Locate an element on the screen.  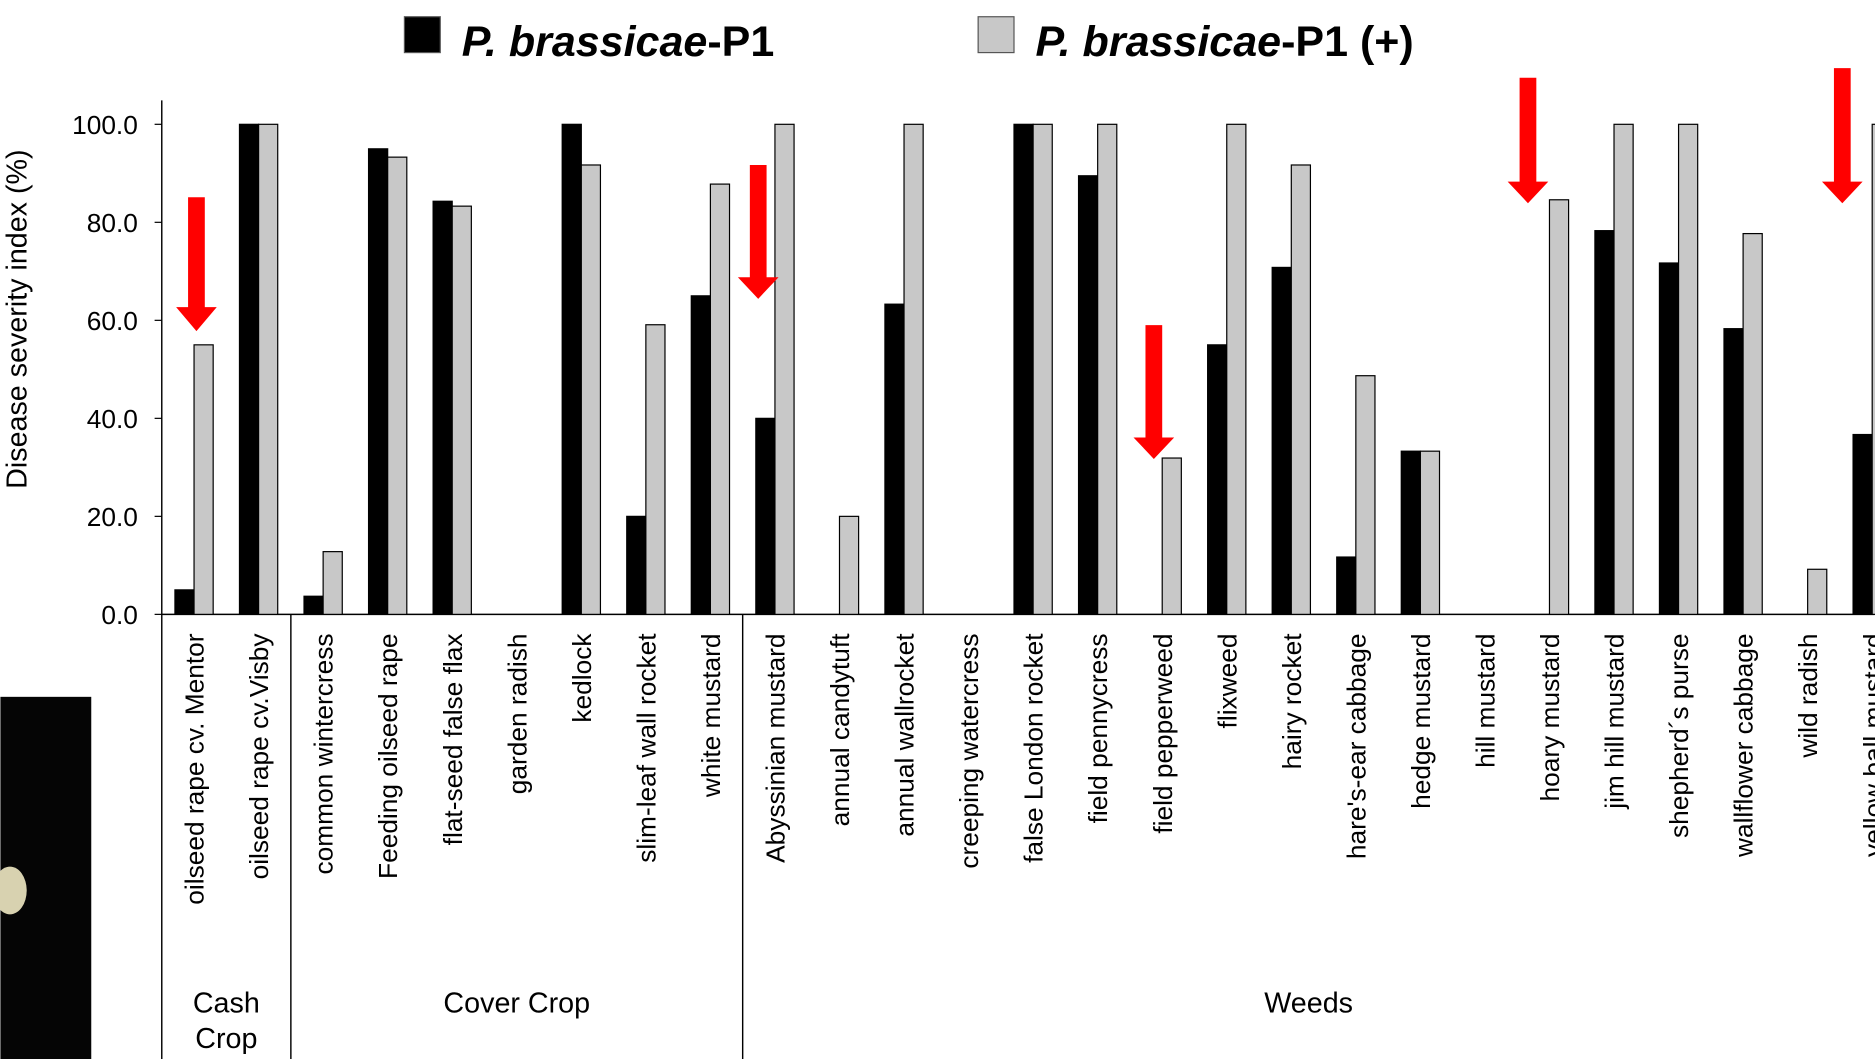
x-tick-label: oilseed rape cv. Mentor is located at coordinates (195, 768).